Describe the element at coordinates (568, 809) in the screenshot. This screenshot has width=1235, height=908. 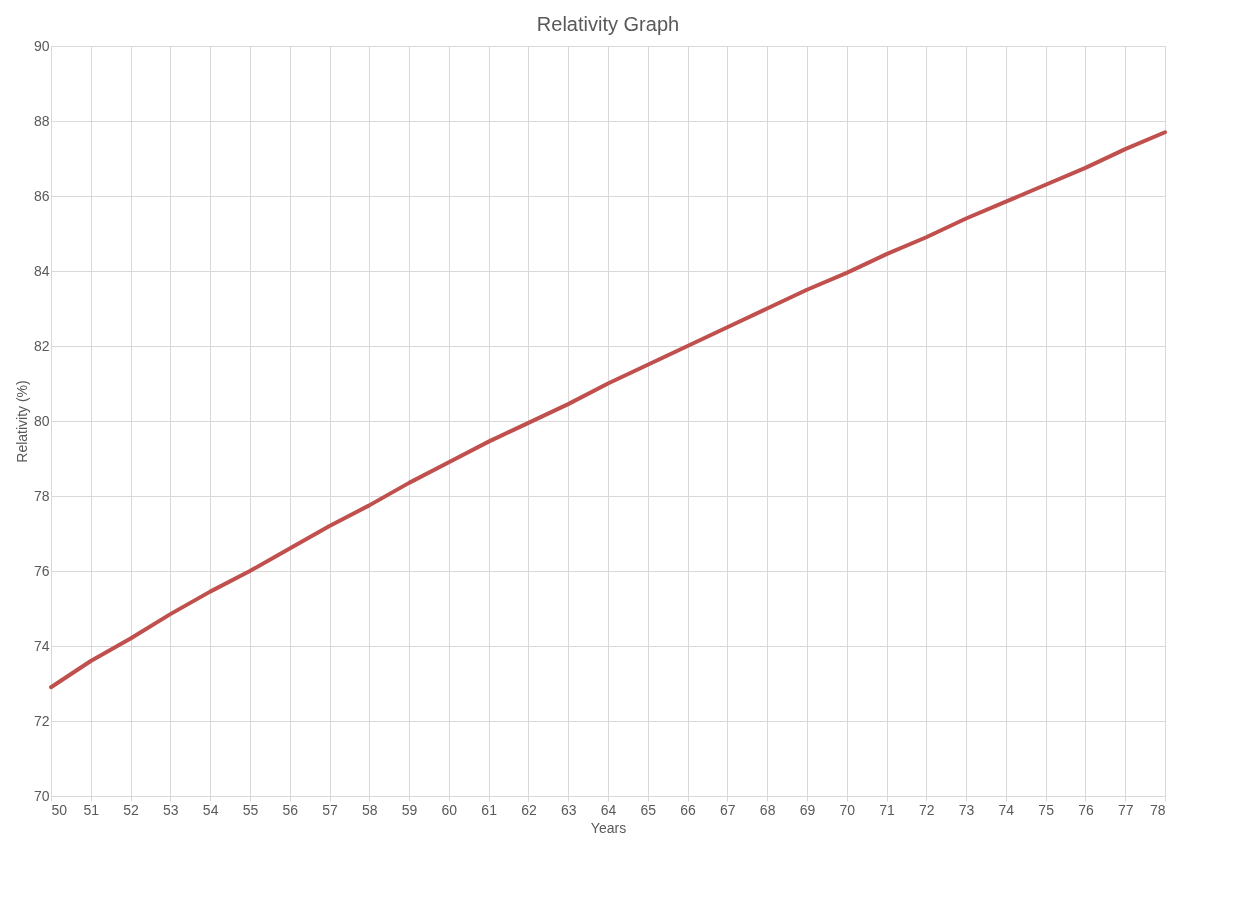
I see `x-tick-label: 63` at that location.